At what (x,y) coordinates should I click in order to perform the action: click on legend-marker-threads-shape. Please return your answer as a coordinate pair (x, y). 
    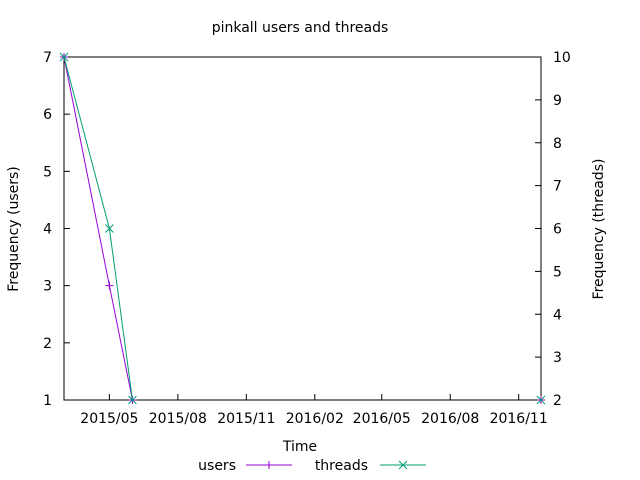
    Looking at the image, I should click on (403, 465).